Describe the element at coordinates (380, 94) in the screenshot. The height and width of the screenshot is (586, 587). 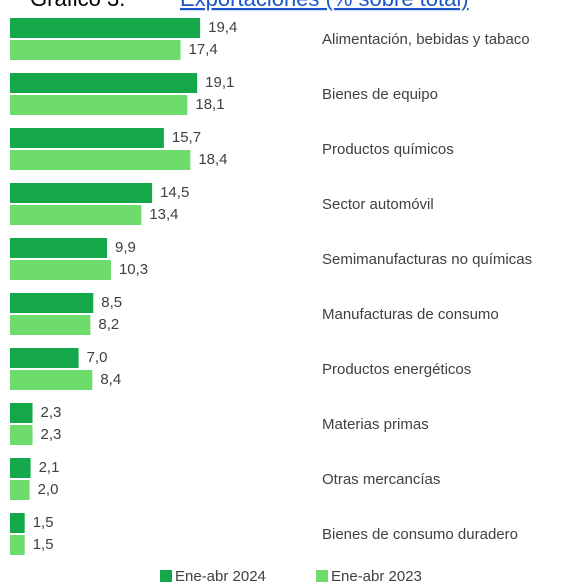
I see `category-label: Bienes de equipo` at that location.